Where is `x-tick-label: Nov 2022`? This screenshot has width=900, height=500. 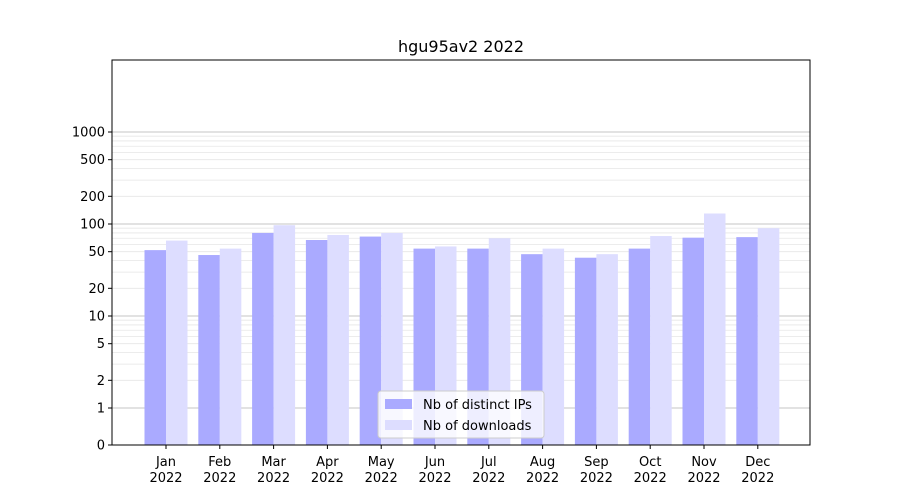
x-tick-label: Nov 2022 is located at coordinates (703, 470).